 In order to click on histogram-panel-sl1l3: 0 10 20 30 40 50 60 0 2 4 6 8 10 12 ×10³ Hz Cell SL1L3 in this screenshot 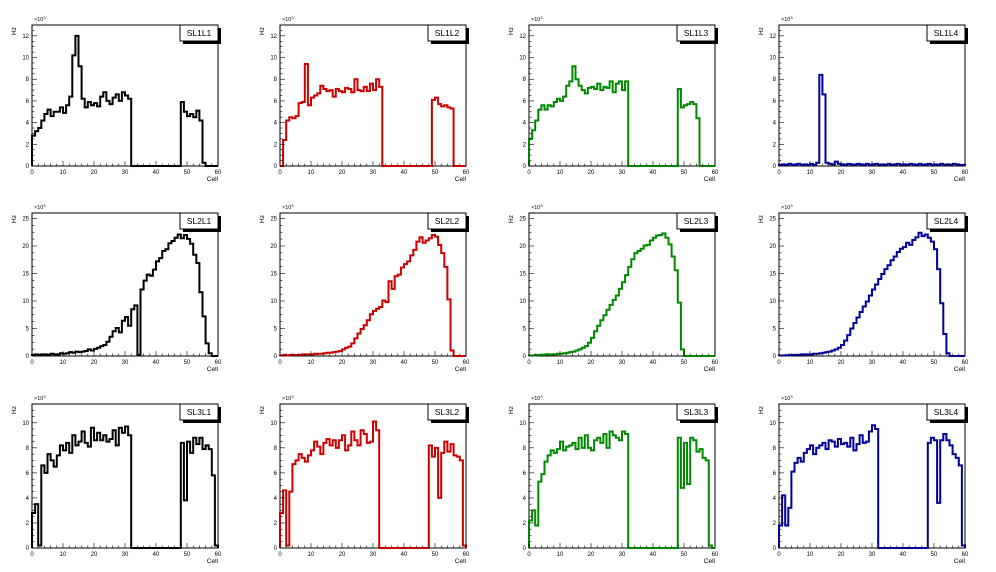, I will do `click(613, 99)`.